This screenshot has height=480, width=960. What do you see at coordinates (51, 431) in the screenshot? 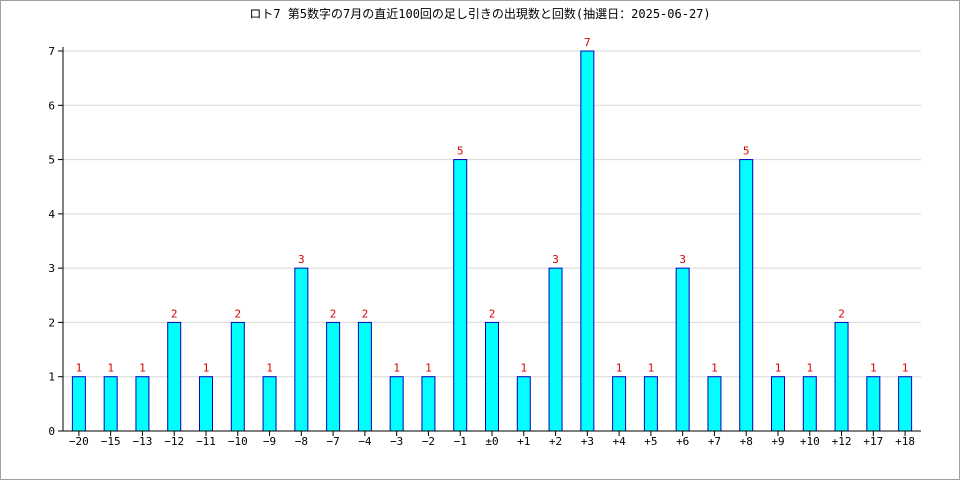
I see `y-tick-label: 0` at bounding box center [51, 431].